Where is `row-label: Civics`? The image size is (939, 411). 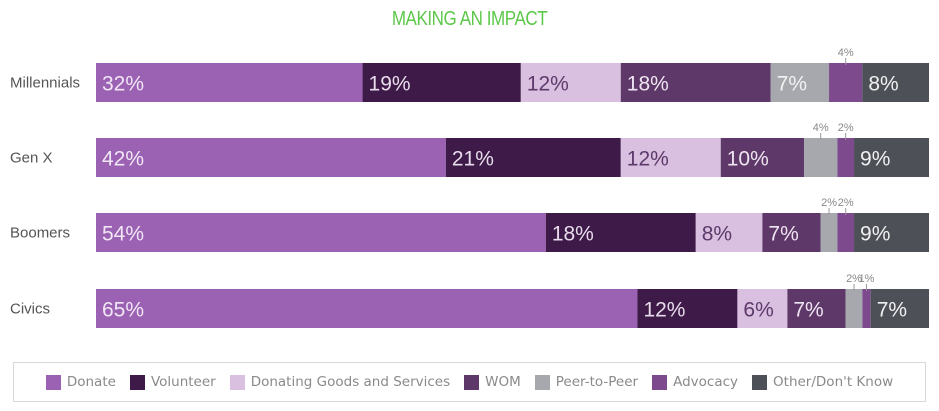 row-label: Civics is located at coordinates (30, 309).